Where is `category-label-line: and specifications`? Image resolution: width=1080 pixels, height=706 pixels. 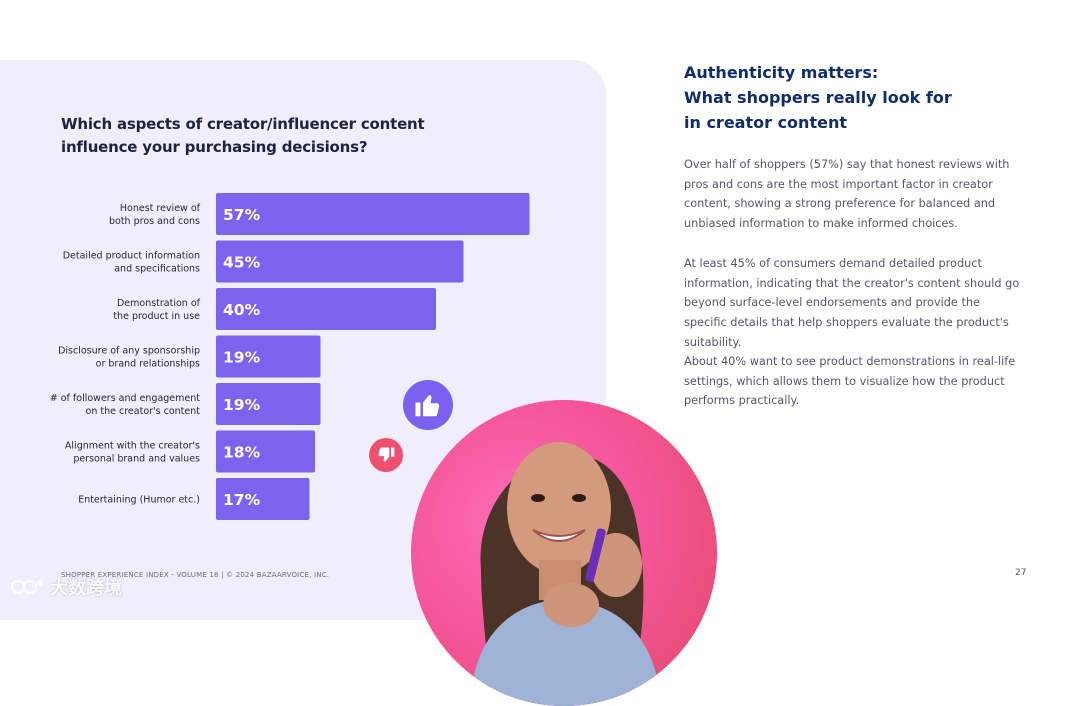
category-label-line: and specifications is located at coordinates (157, 269).